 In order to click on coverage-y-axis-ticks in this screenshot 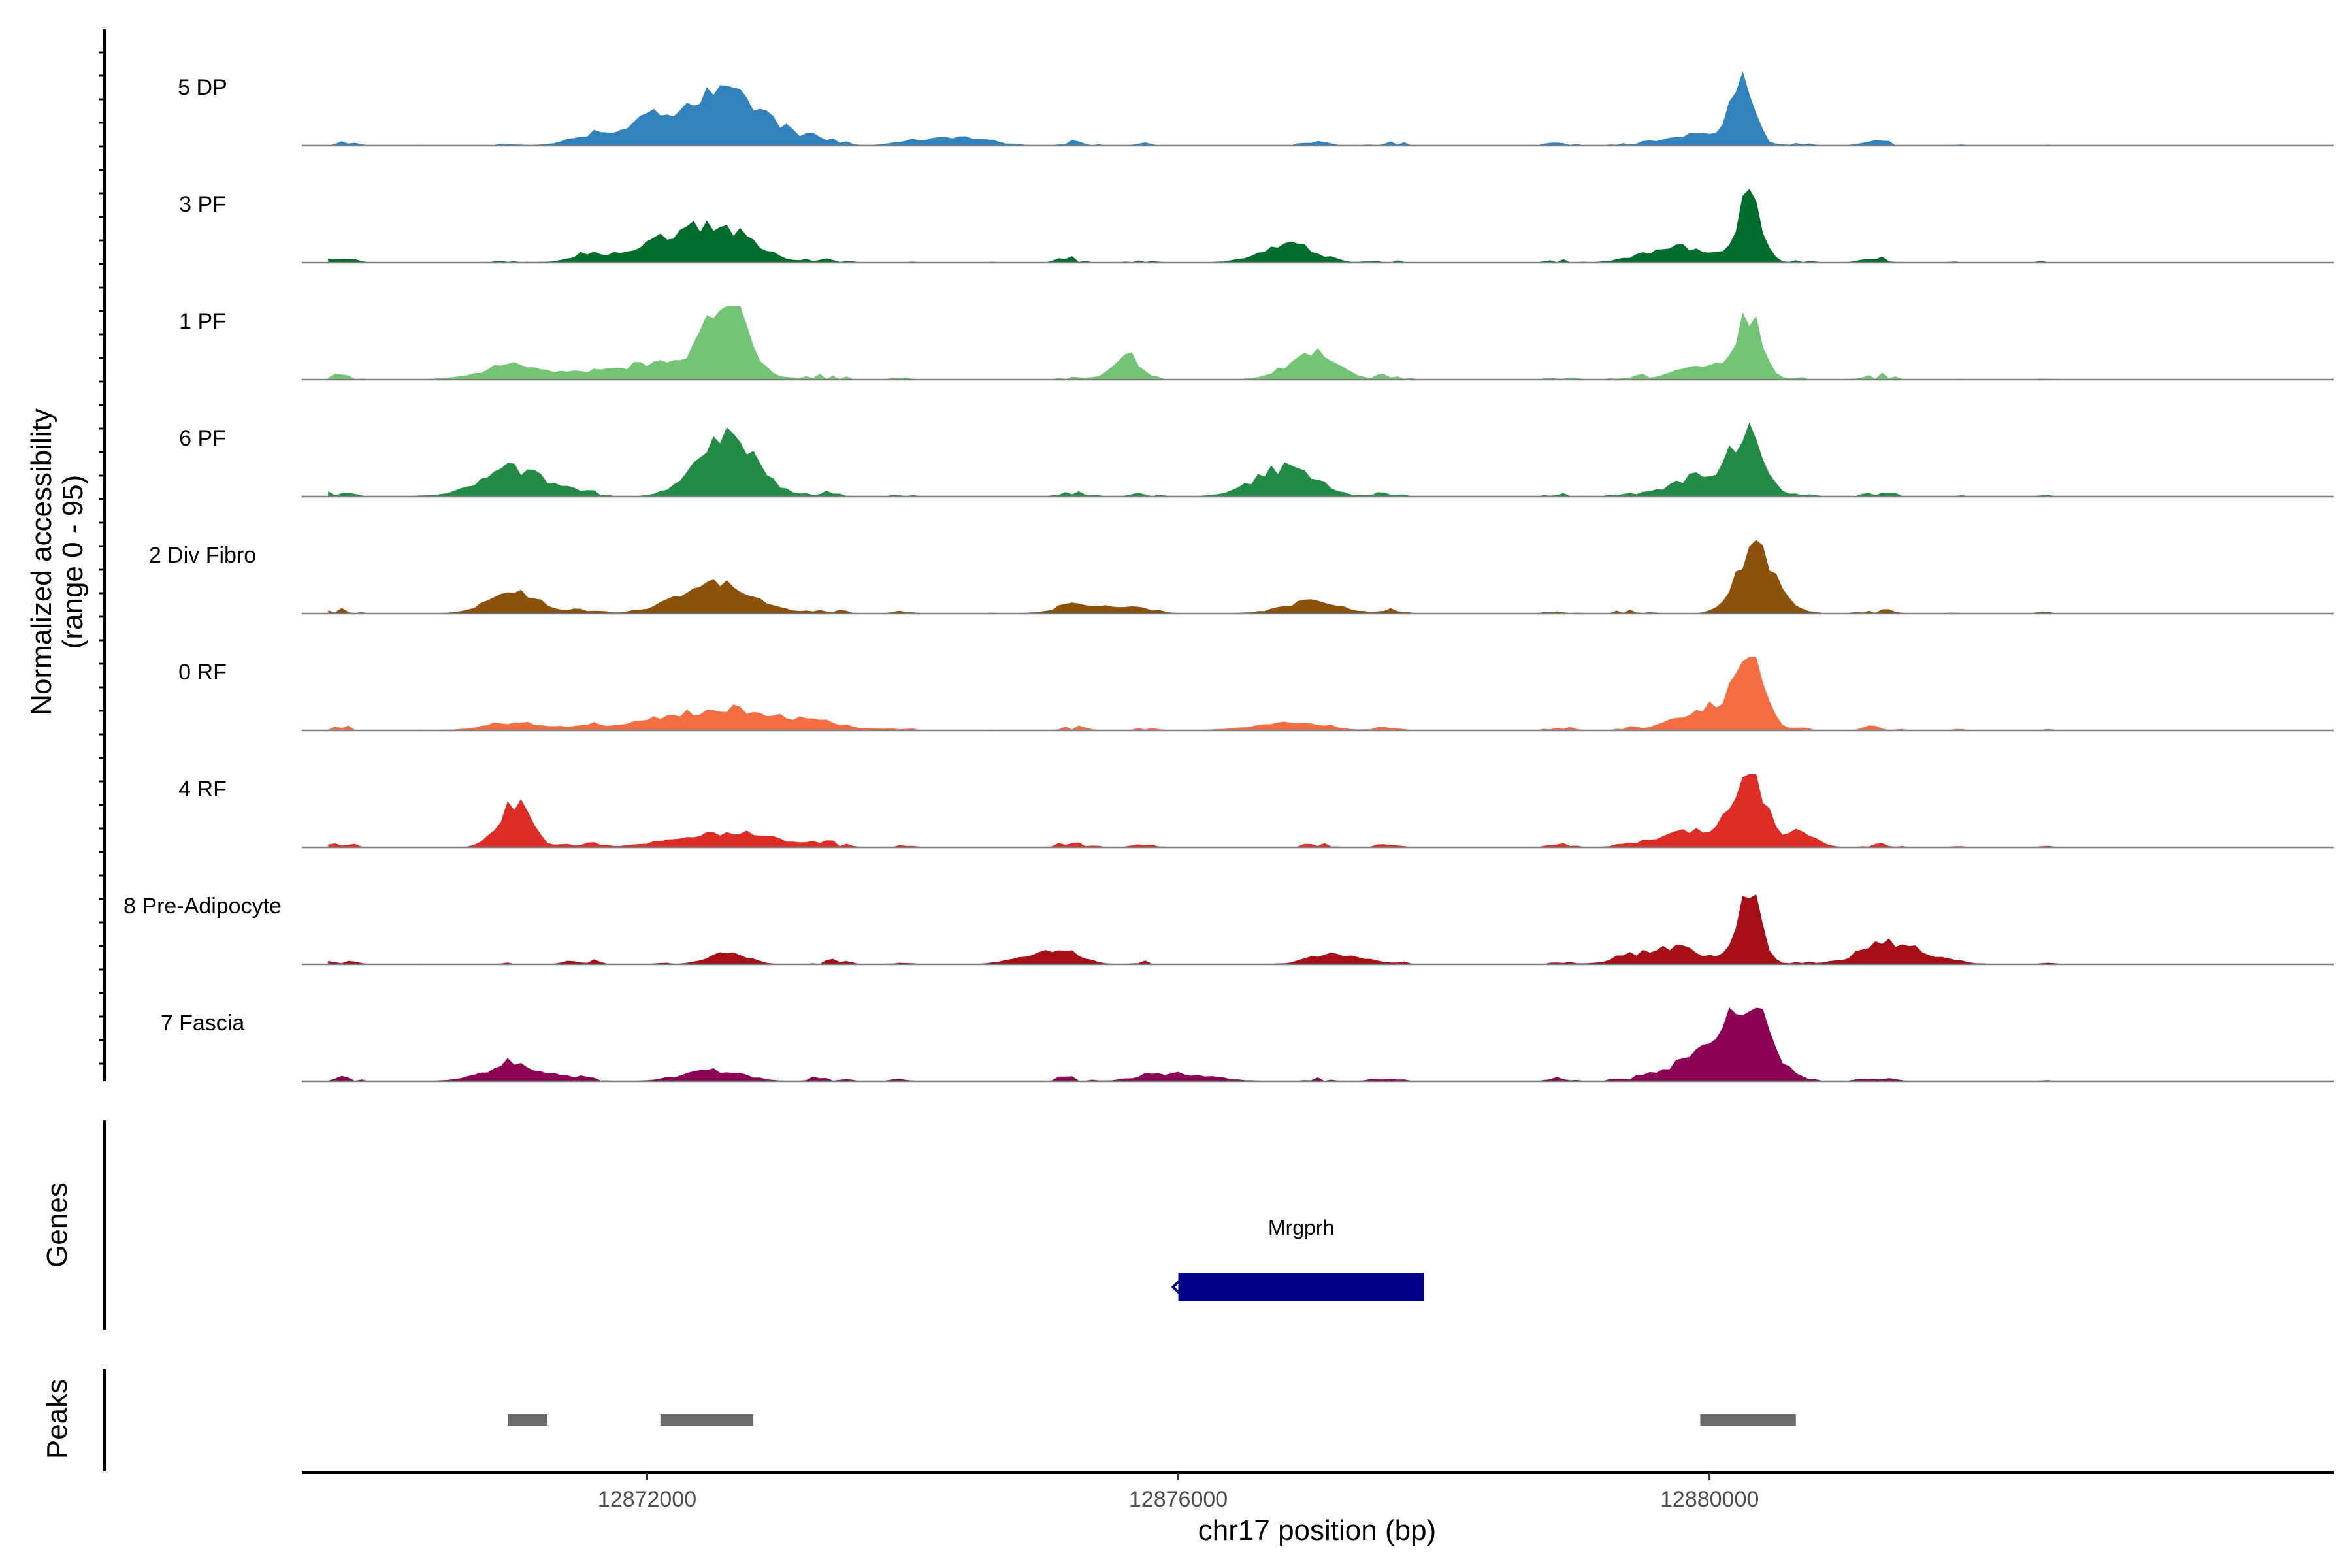, I will do `click(102, 558)`.